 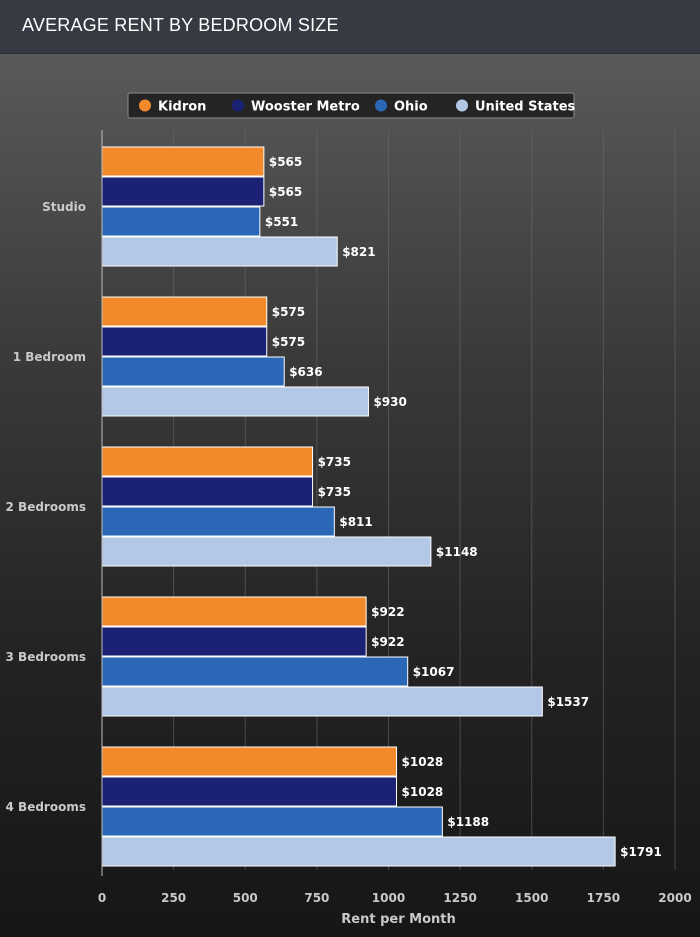 I want to click on data-label: $930, so click(x=389, y=402).